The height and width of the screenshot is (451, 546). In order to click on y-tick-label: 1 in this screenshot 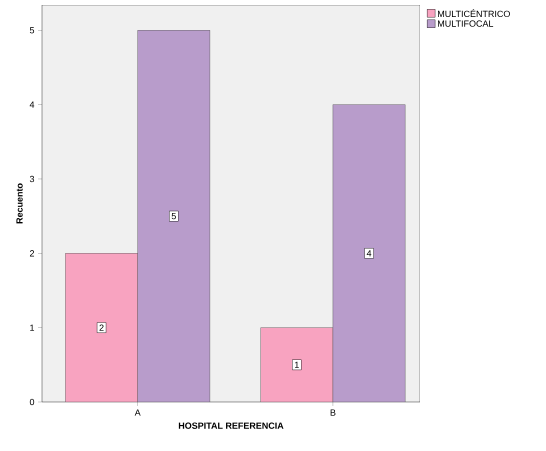, I will do `click(32, 327)`.